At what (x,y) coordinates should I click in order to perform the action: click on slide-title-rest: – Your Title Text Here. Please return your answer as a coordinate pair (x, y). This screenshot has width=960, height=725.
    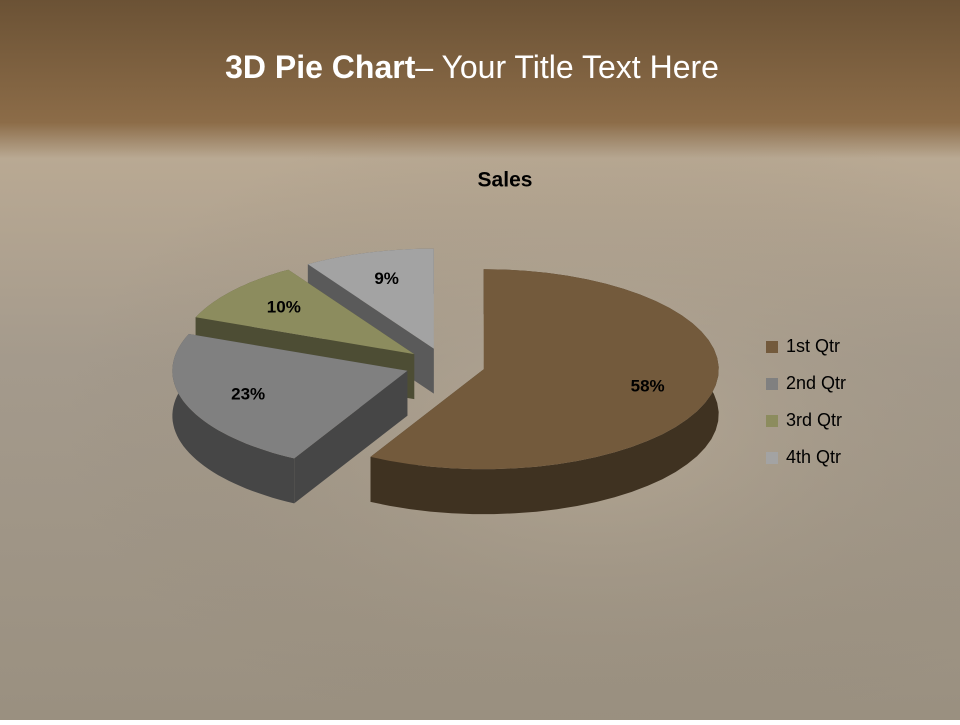
    Looking at the image, I should click on (567, 67).